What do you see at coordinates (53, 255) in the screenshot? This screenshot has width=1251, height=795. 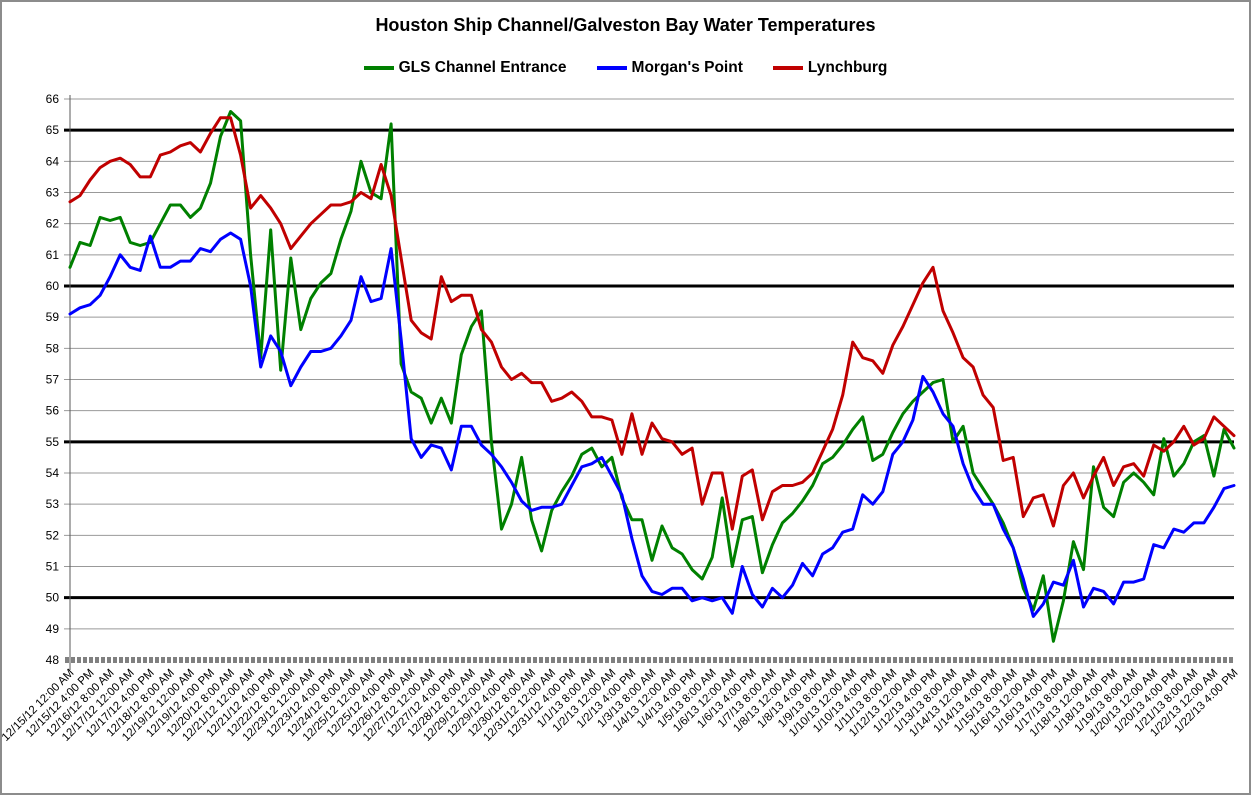 I see `y-axis-tick-label: 61` at bounding box center [53, 255].